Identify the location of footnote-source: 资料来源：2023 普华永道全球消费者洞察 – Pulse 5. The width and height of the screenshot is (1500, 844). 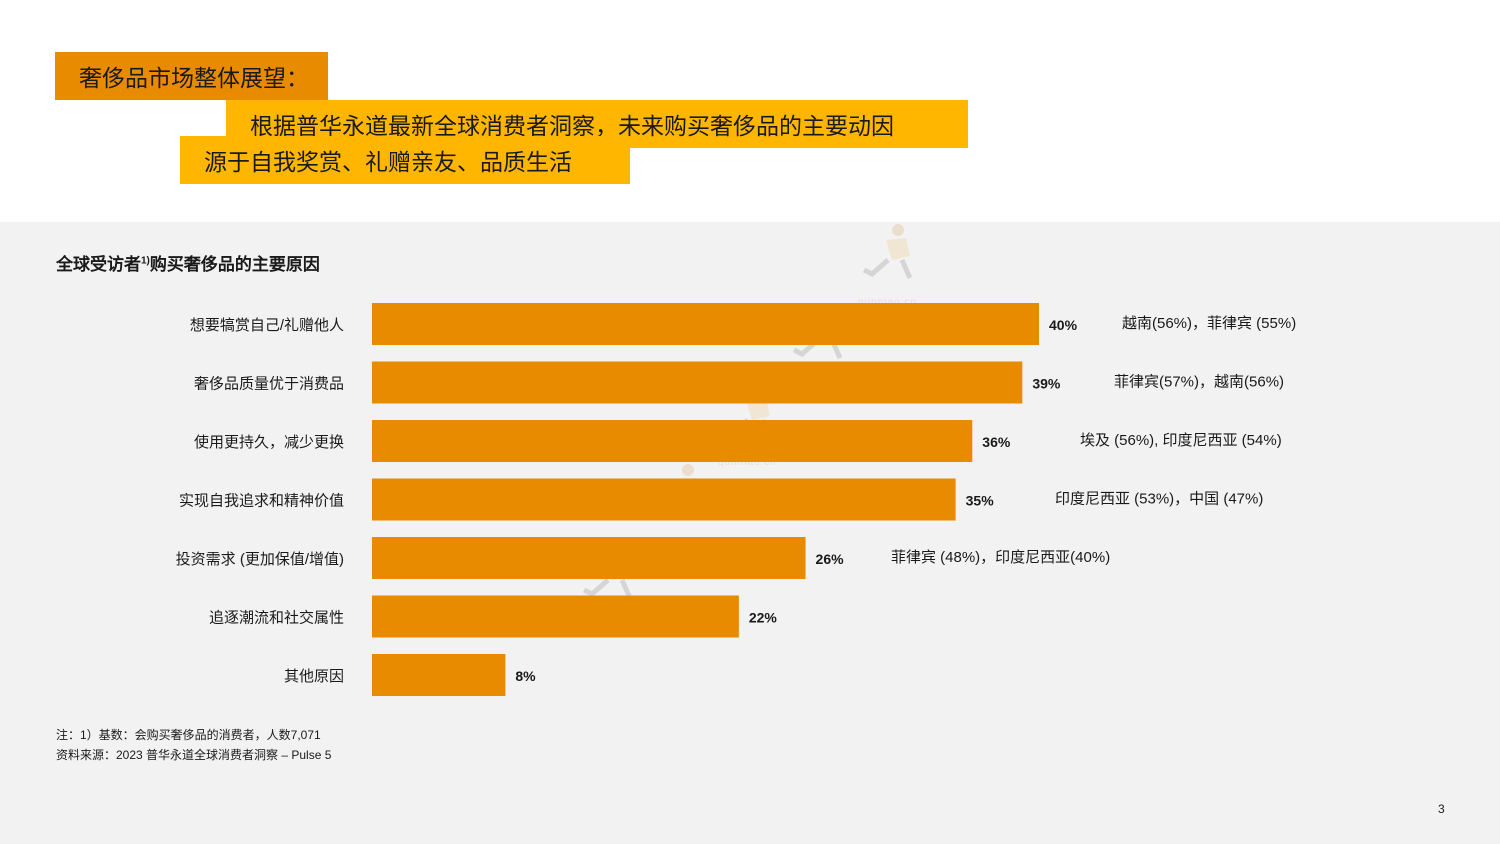
(194, 755).